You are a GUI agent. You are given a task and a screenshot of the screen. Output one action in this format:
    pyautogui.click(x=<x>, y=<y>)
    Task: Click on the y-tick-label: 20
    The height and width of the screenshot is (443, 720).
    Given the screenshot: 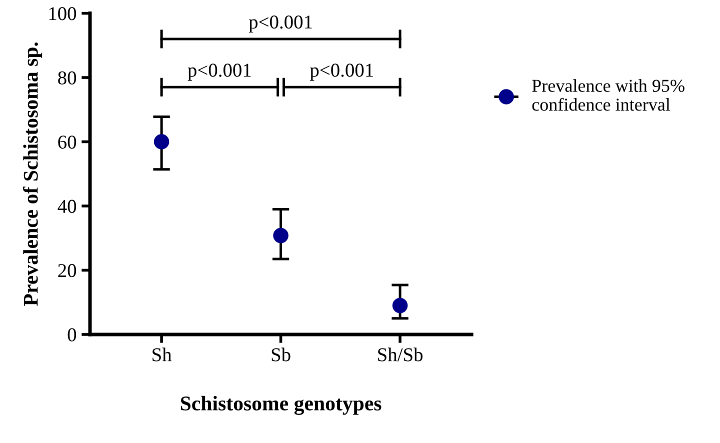 What is the action you would take?
    pyautogui.click(x=67, y=271)
    